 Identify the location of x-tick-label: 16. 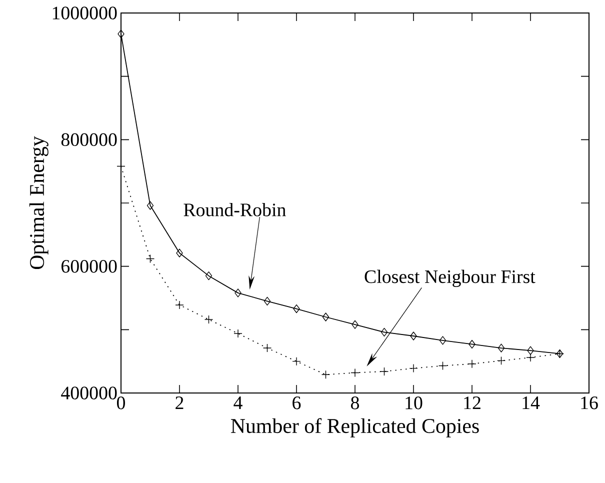
(589, 403).